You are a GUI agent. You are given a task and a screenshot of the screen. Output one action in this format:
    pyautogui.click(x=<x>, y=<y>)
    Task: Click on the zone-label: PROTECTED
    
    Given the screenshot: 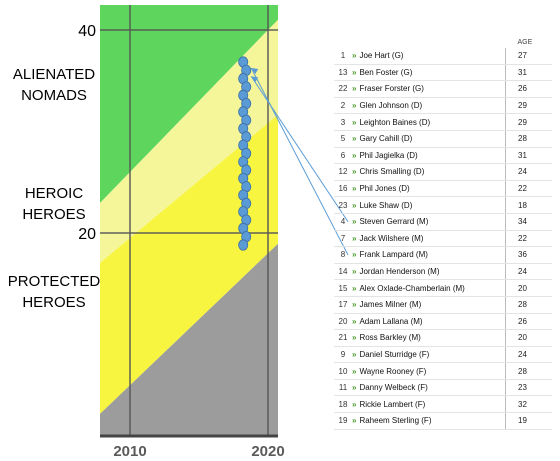 What is the action you would take?
    pyautogui.click(x=54, y=281)
    